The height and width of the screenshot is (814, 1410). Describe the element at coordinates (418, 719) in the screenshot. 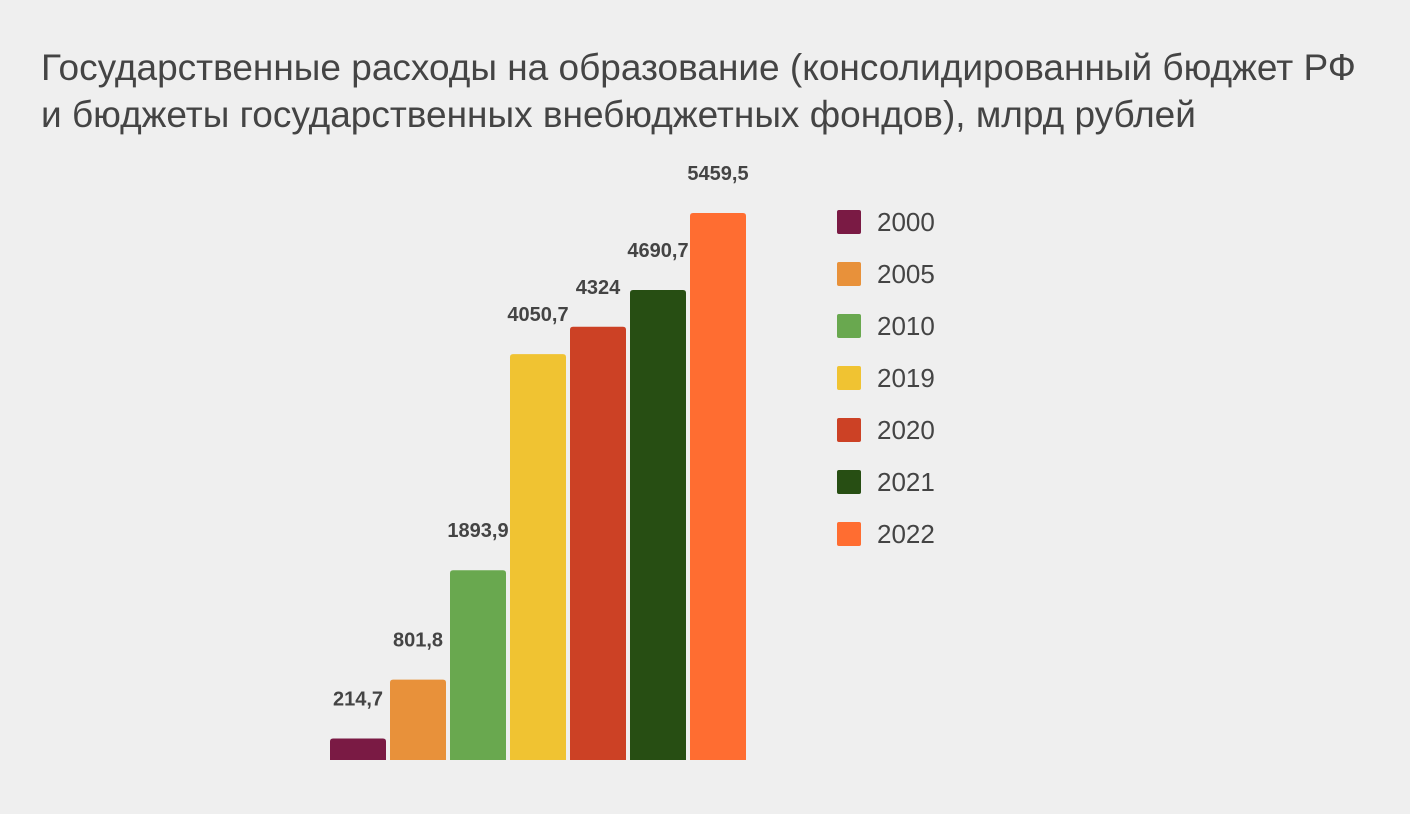

I see `bar-2005` at that location.